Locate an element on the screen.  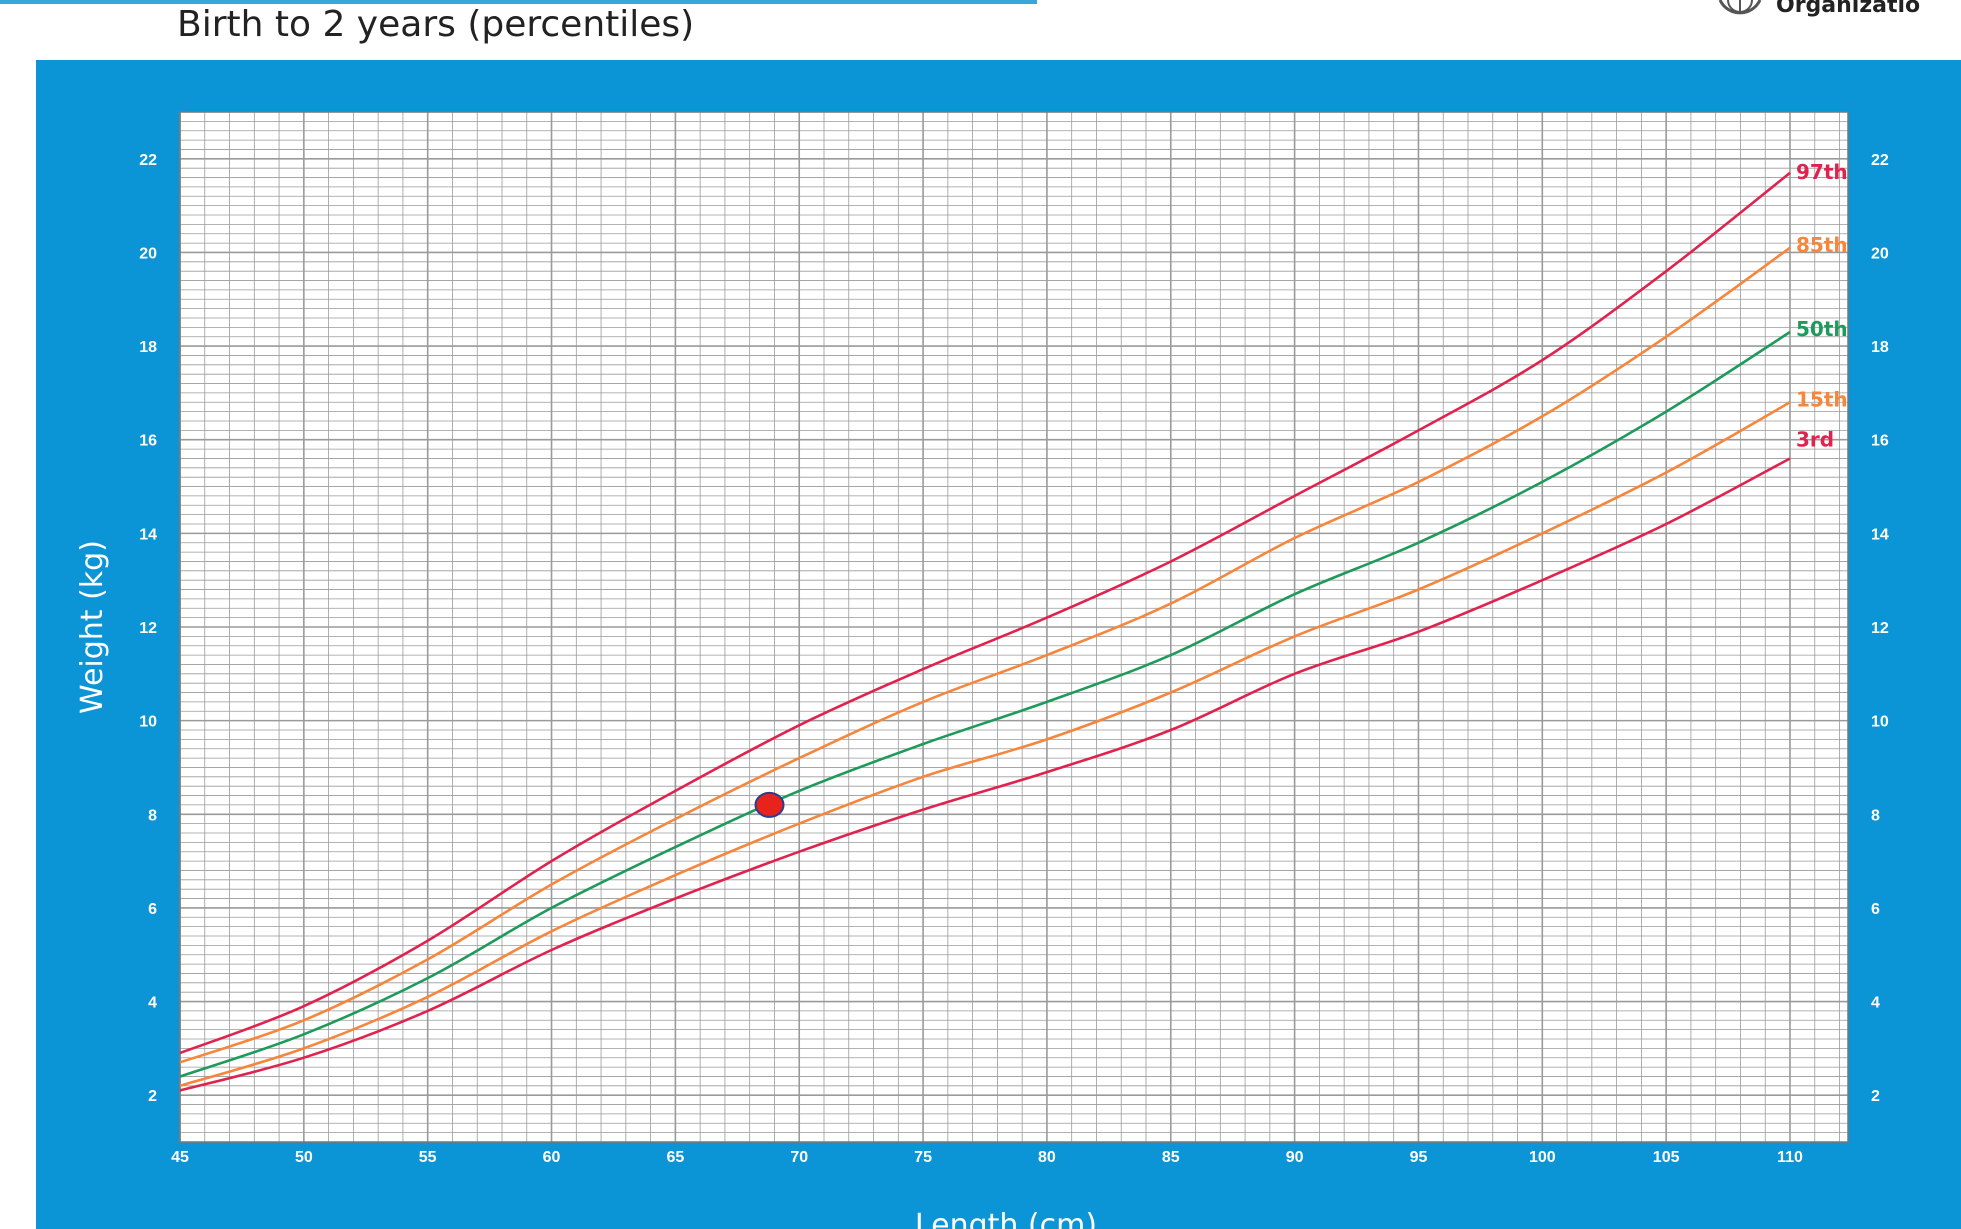
y-tick-label-left: 14 is located at coordinates (148, 534).